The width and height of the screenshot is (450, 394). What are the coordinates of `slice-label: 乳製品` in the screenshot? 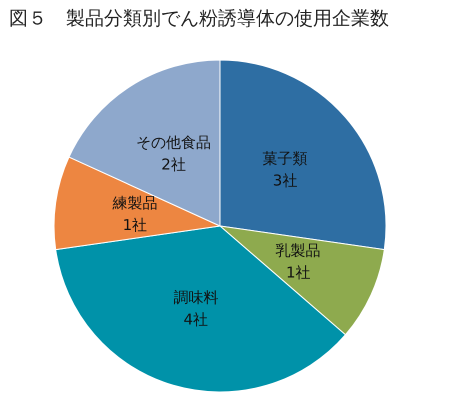 It's located at (298, 251).